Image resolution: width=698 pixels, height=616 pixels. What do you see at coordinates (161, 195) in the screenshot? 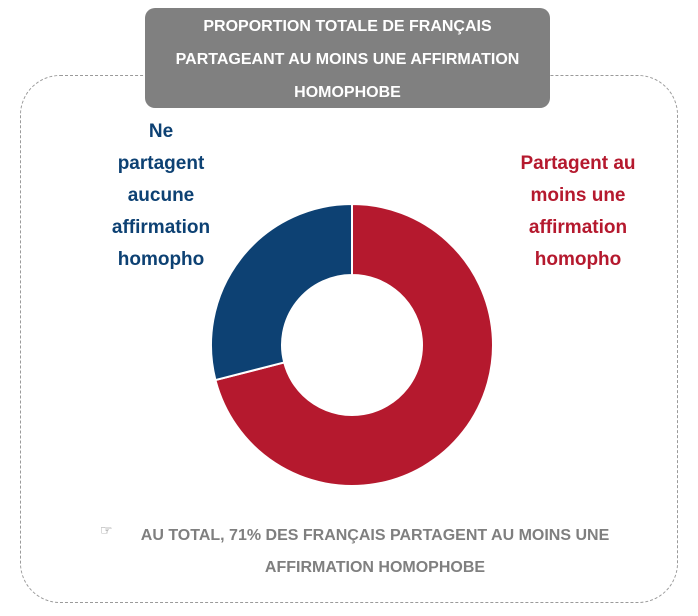
I see `slice-label: Ne partagent aucune affirmation homopho` at bounding box center [161, 195].